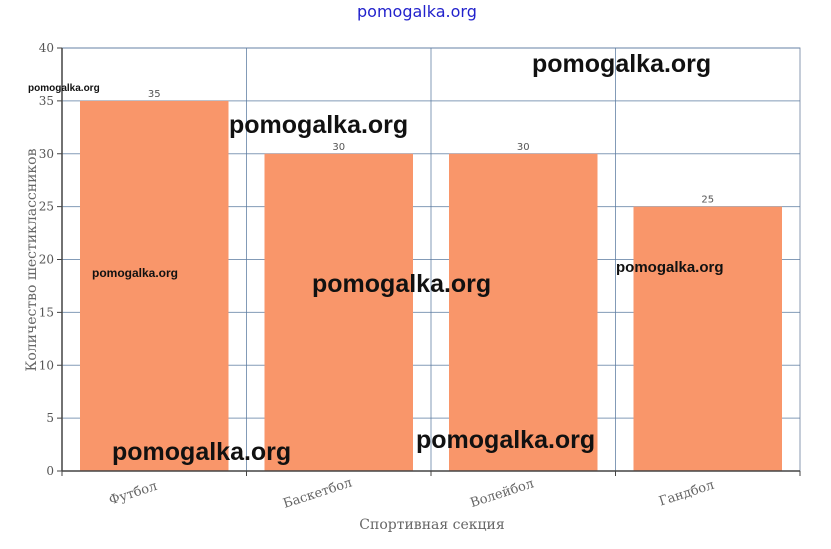  I want to click on data-labels: 35 30 30 25, so click(431, 146).